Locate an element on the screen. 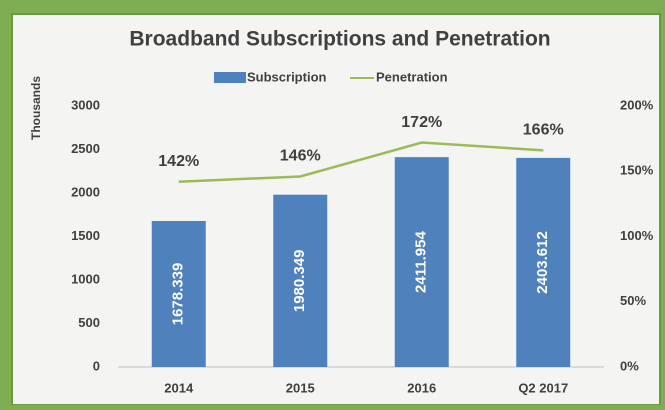 This screenshot has width=665, height=410. bar-value-label: 2403.612 is located at coordinates (542, 262).